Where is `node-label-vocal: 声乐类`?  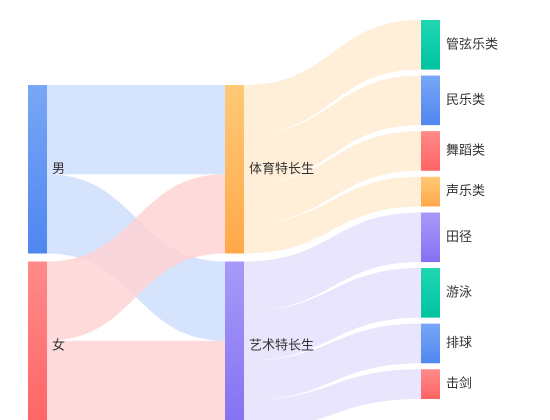
node-label-vocal: 声乐类 is located at coordinates (465, 191).